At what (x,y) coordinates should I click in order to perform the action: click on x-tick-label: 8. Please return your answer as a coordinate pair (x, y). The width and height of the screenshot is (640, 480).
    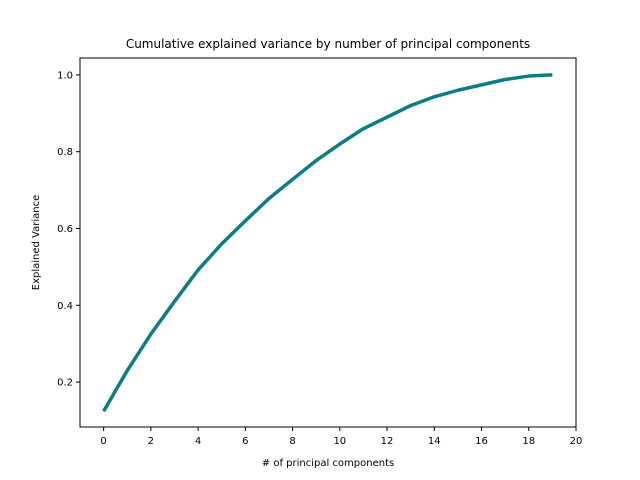
    Looking at the image, I should click on (292, 441).